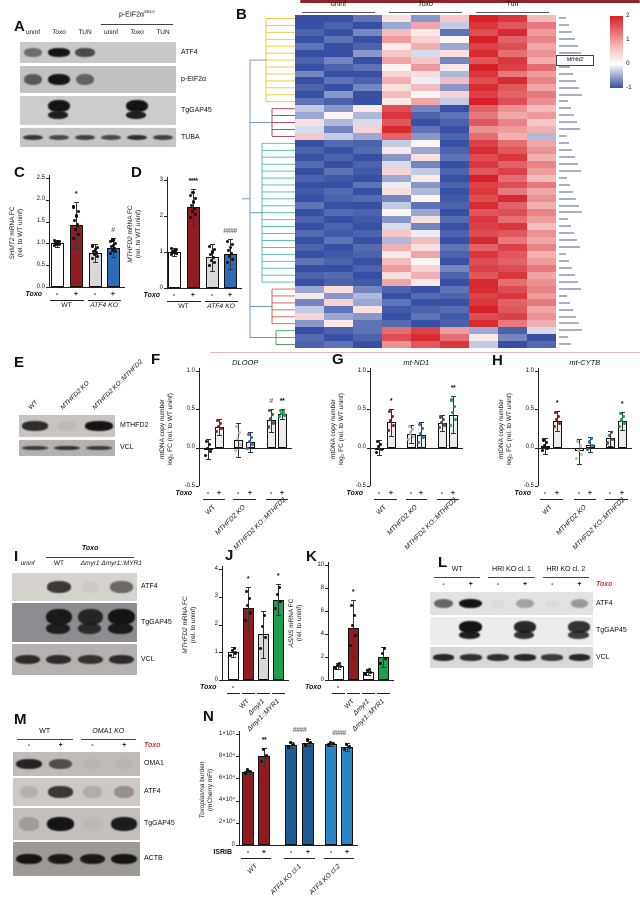 This screenshot has height=904, width=640. What do you see at coordinates (239, 788) in the screenshot?
I see `y-axis` at bounding box center [239, 788].